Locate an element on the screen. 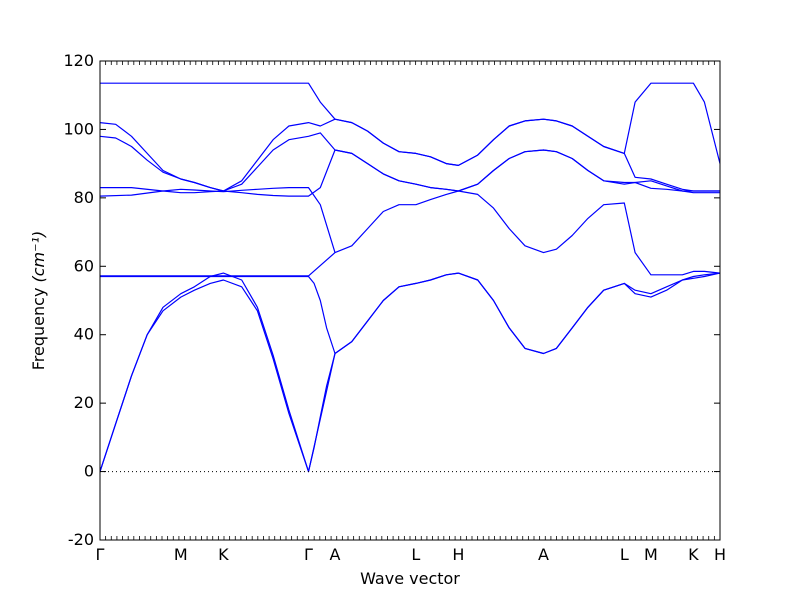 The image size is (800, 600). y-tick-label: 80 is located at coordinates (84, 197).